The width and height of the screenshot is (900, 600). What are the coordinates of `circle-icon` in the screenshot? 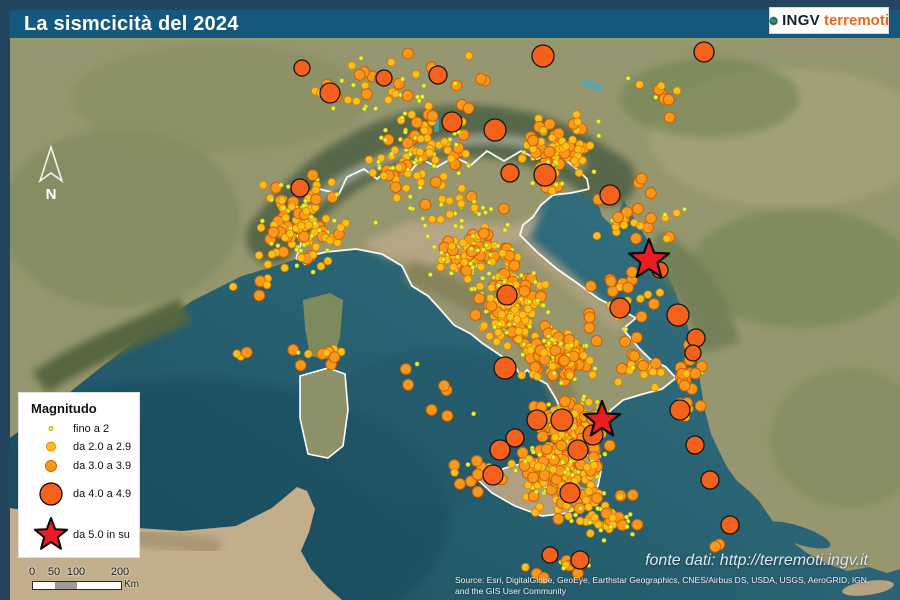 It's located at (51, 494).